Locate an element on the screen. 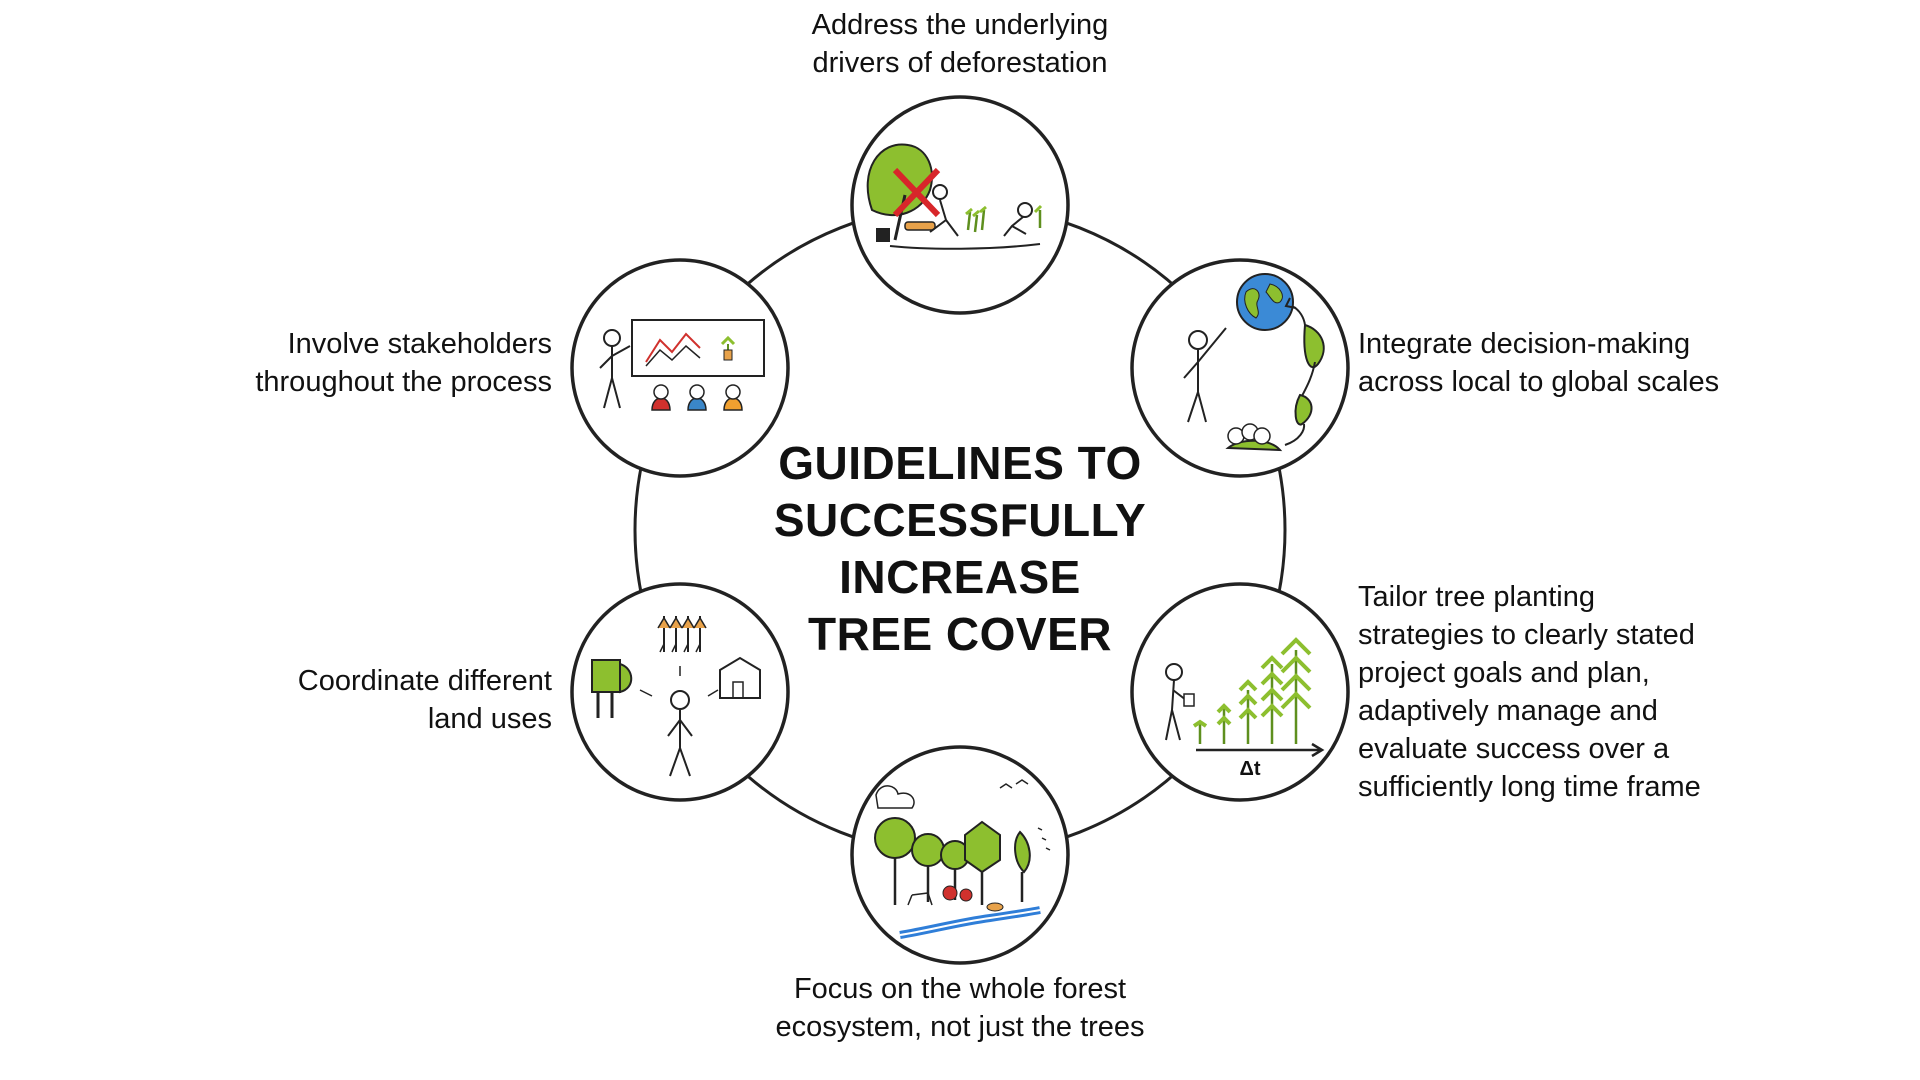 This screenshot has width=1920, height=1080. label-line: strategies to clearly stated is located at coordinates (1526, 635).